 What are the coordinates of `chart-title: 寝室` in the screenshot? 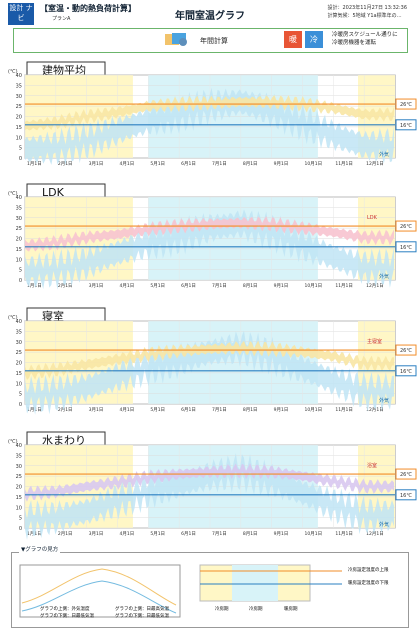 It's located at (53, 316).